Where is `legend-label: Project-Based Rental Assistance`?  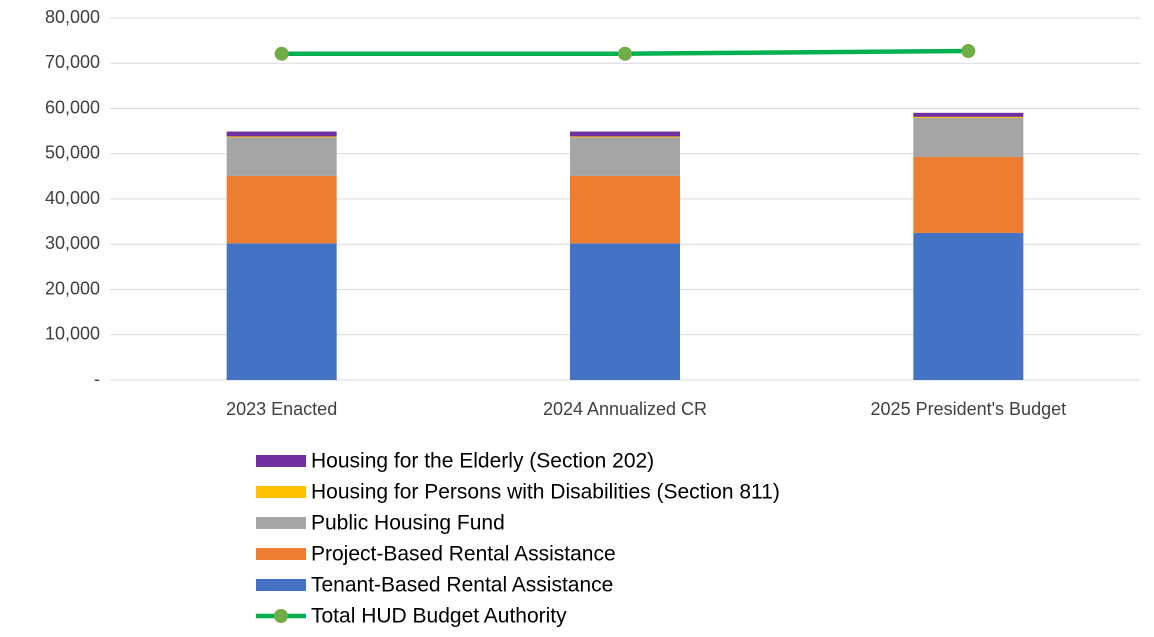
legend-label: Project-Based Rental Assistance is located at coordinates (463, 554).